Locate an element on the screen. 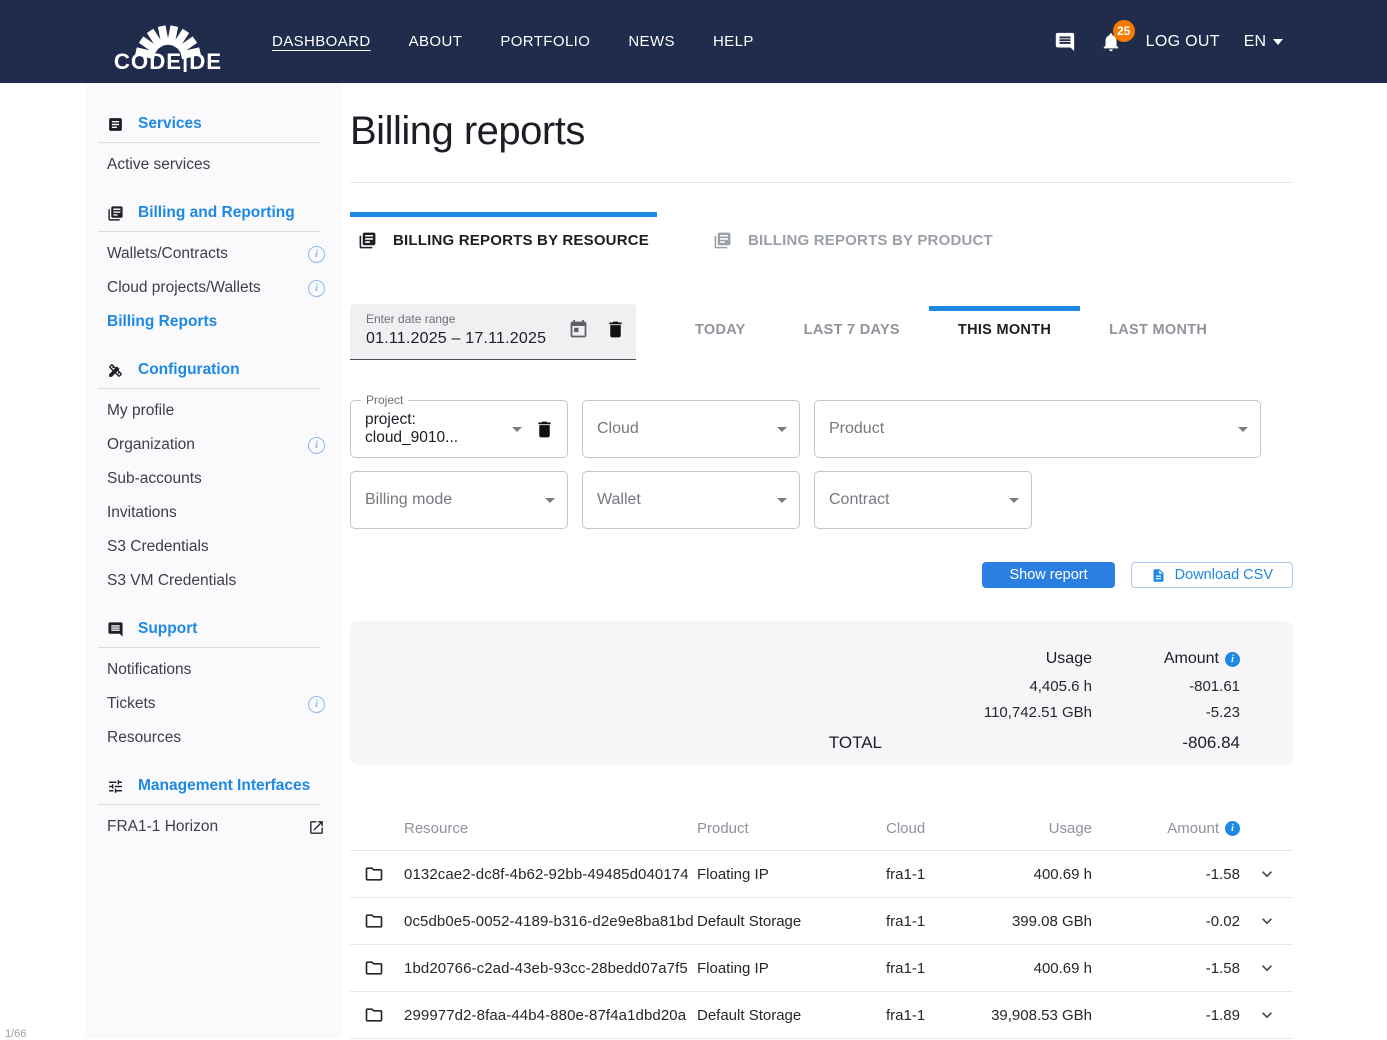 Image resolution: width=1387 pixels, height=1040 pixels. svg-text: CODE|DE is located at coordinates (168, 60).